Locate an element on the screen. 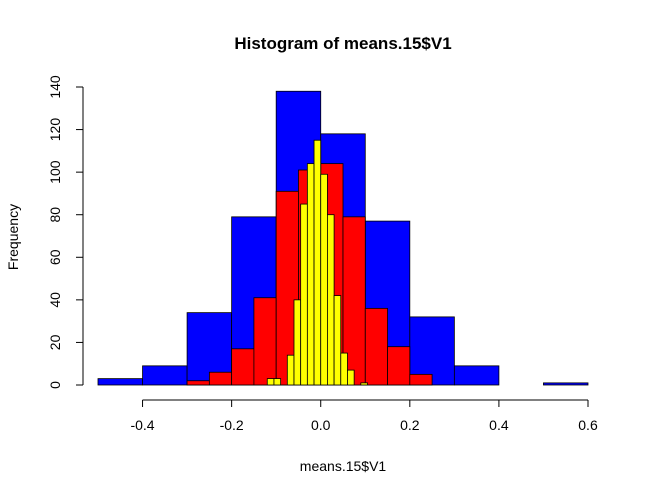 The height and width of the screenshot is (495, 648). histogram-bar-s1-b0 is located at coordinates (198, 383).